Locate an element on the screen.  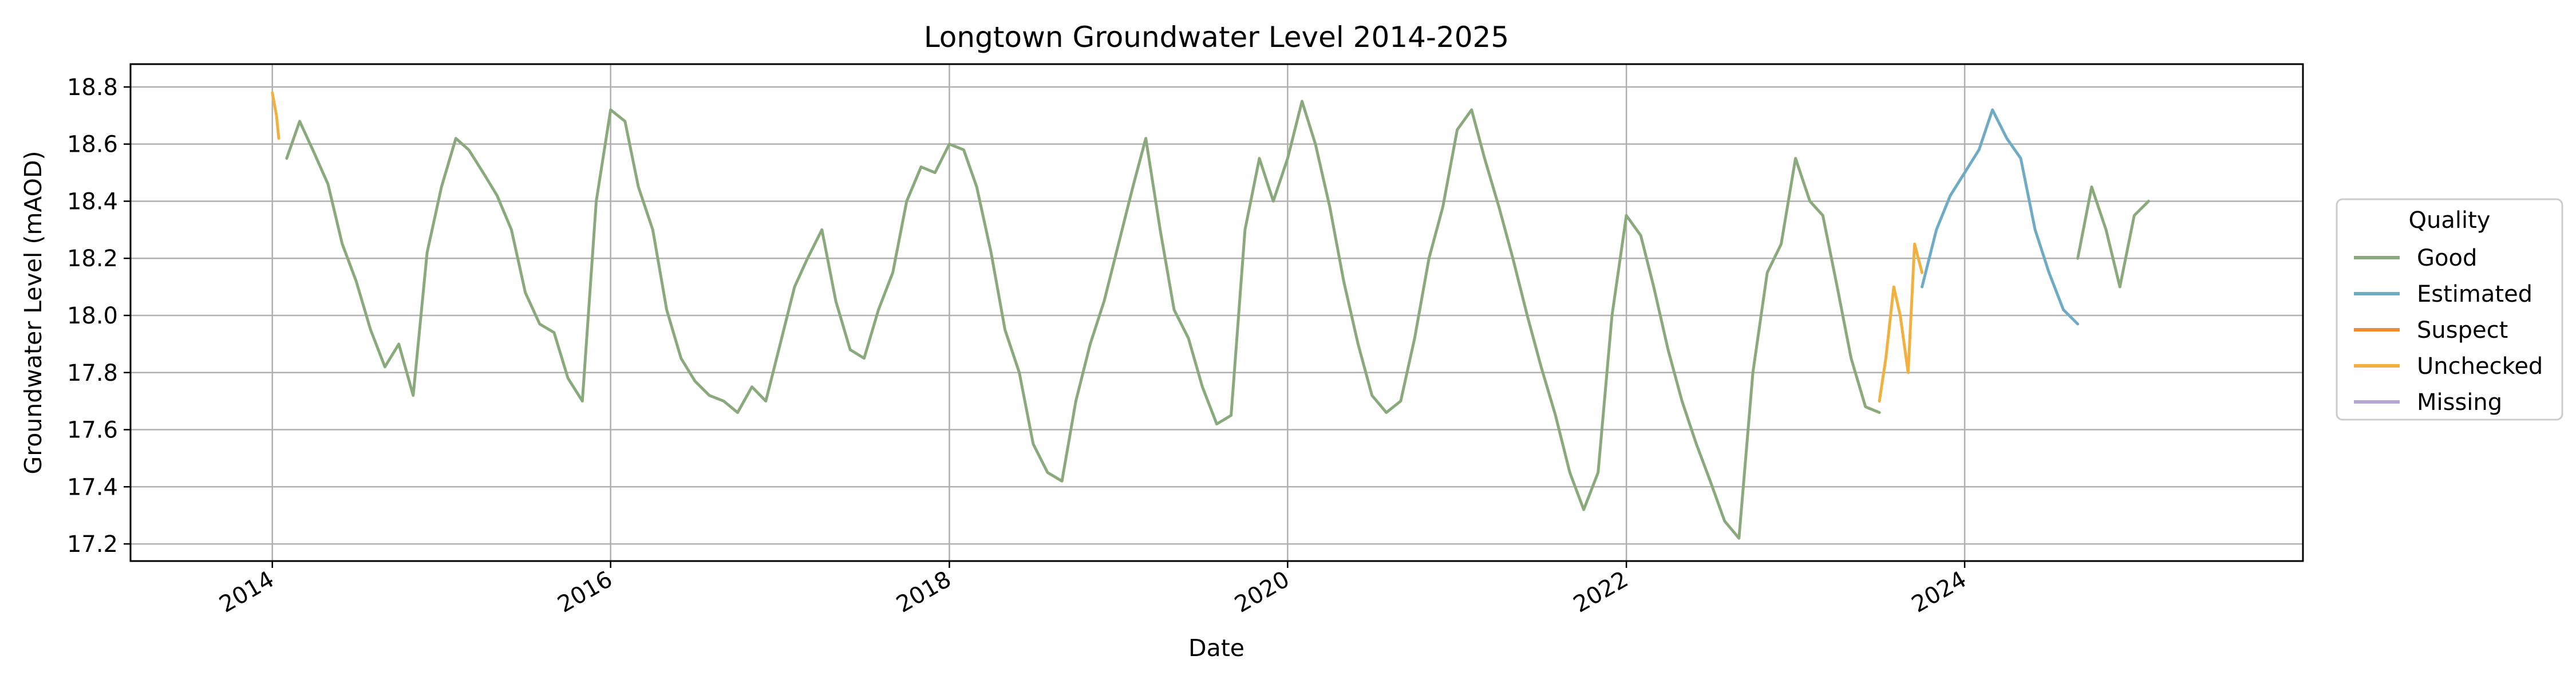
series-line-good is located at coordinates (2113, 237).